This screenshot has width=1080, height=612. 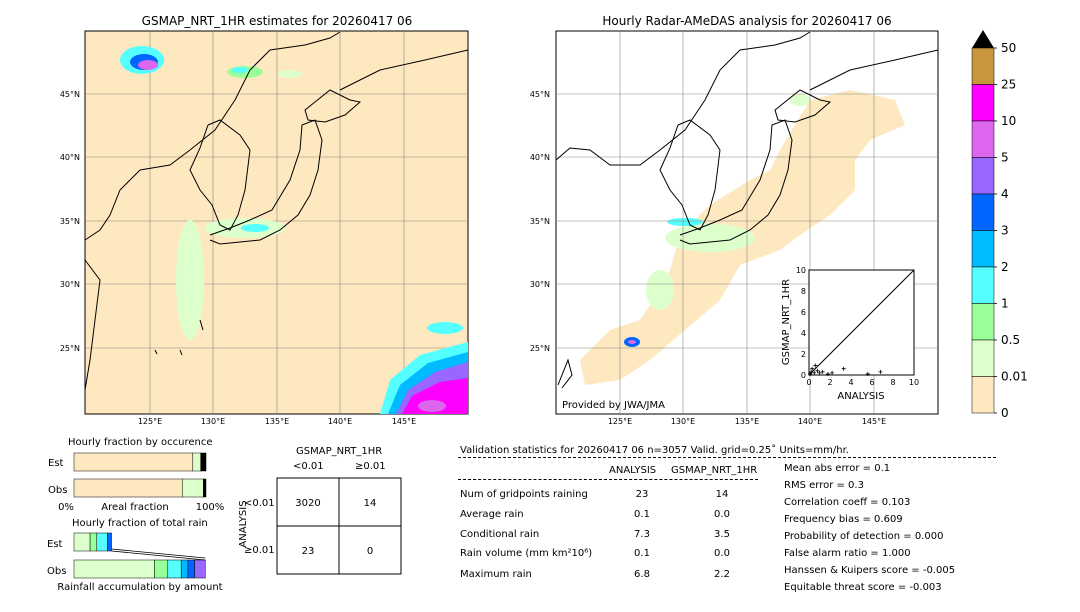 I want to click on contingency-row-lt: <0.01, so click(x=259, y=503).